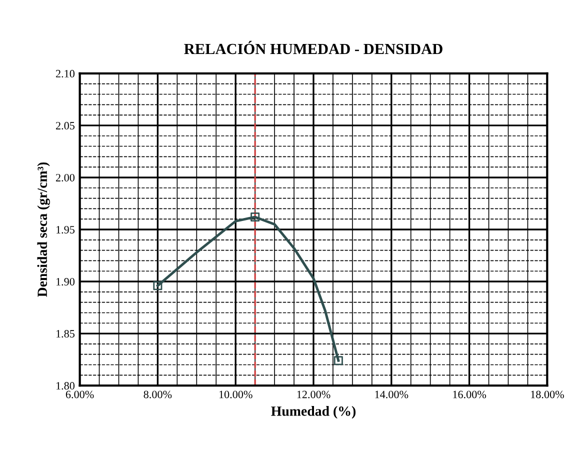 This screenshot has width=570, height=459. I want to click on x-tick-label: 18.00%, so click(547, 394).